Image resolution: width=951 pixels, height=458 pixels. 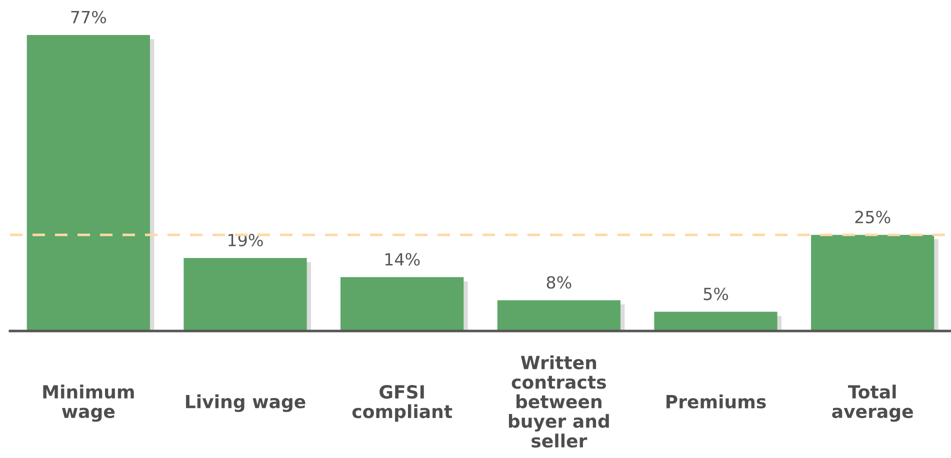 What do you see at coordinates (872, 403) in the screenshot?
I see `x-tick-label: Total average` at bounding box center [872, 403].